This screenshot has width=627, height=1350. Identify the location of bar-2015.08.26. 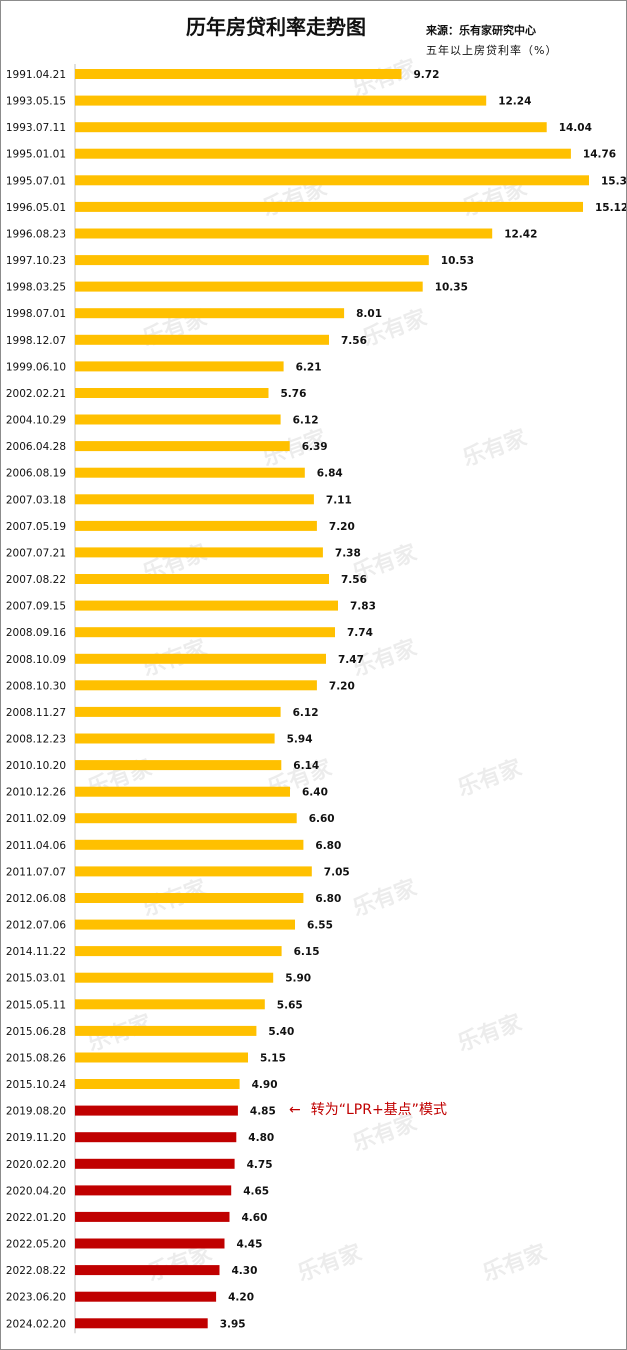
(161, 1057).